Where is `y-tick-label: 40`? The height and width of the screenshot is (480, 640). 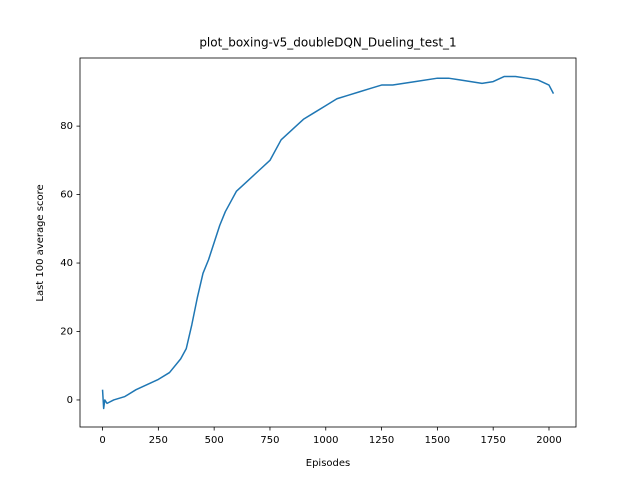
y-tick-label: 40 is located at coordinates (66, 263).